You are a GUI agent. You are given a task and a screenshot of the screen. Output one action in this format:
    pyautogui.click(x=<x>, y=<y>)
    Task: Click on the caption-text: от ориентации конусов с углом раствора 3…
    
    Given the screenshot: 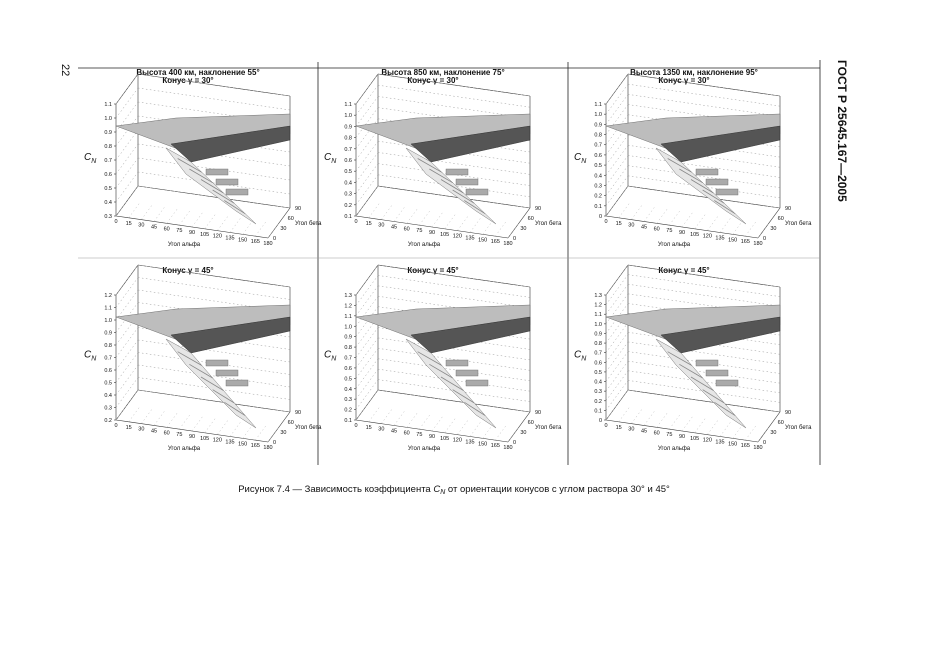 What is the action you would take?
    pyautogui.click(x=557, y=489)
    